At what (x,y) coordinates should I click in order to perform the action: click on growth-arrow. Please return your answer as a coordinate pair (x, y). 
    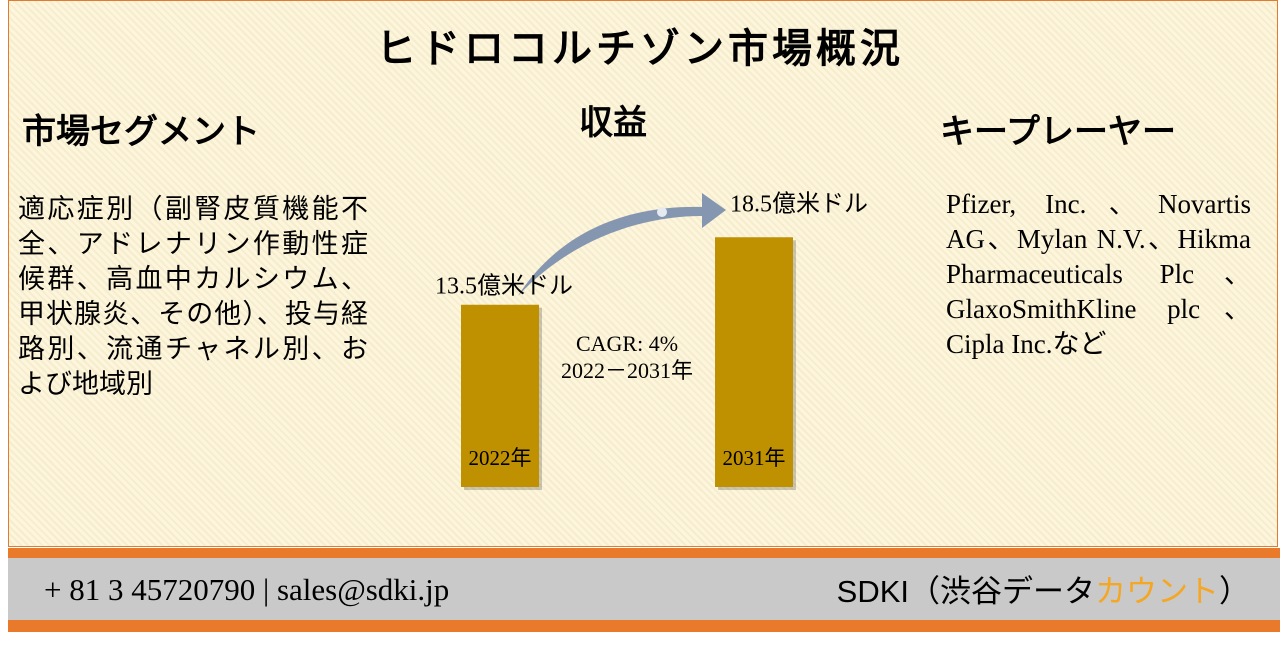
    Looking at the image, I should click on (622, 244).